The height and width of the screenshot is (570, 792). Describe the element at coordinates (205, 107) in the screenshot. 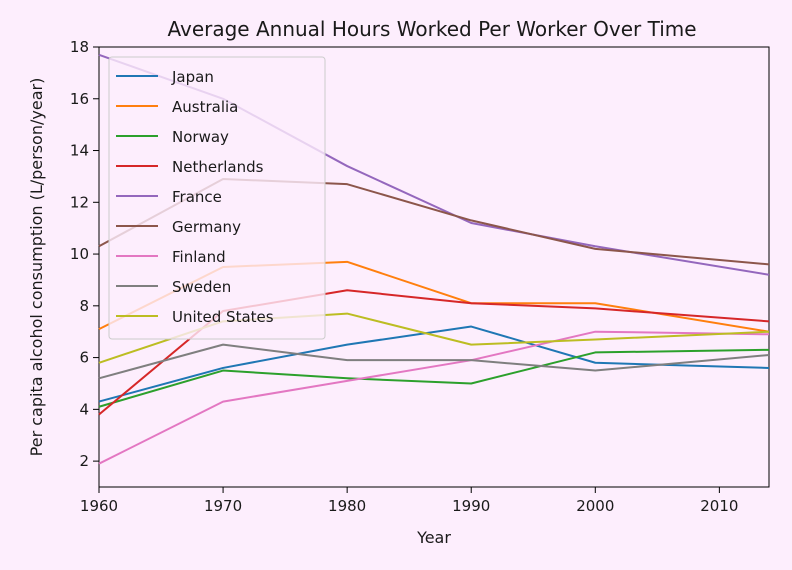

I see `legend-label-australia: Australia` at that location.